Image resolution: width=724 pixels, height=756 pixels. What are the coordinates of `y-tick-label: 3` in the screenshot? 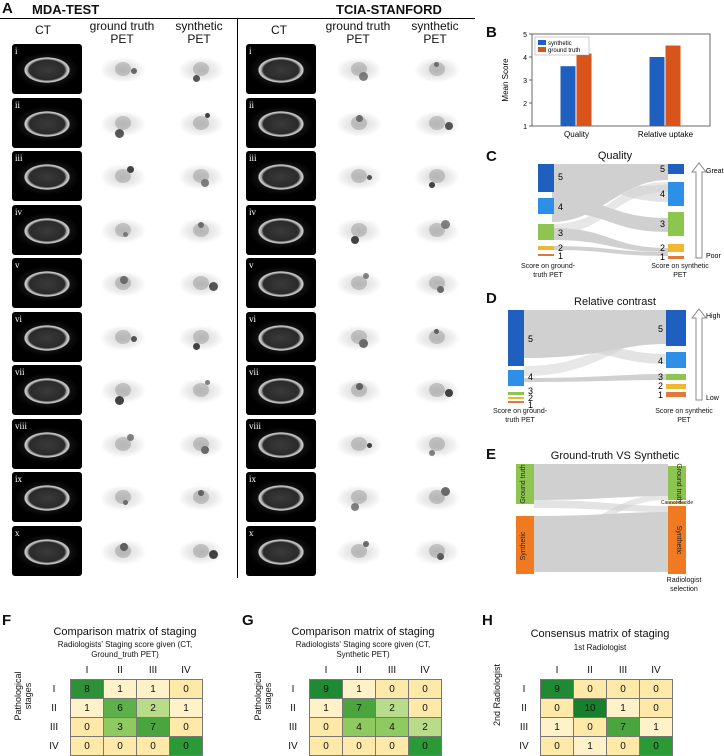 It's located at (525, 81).